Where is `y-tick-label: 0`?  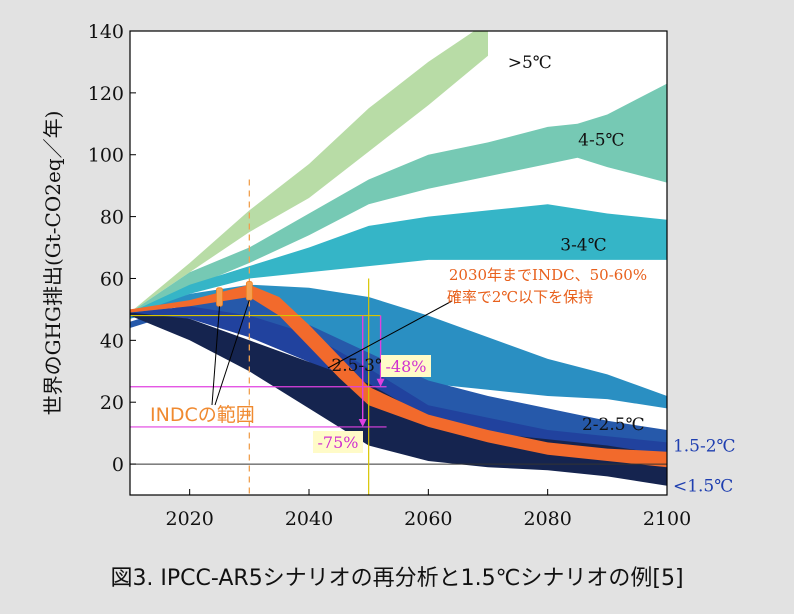
y-tick-label: 0 is located at coordinates (118, 465).